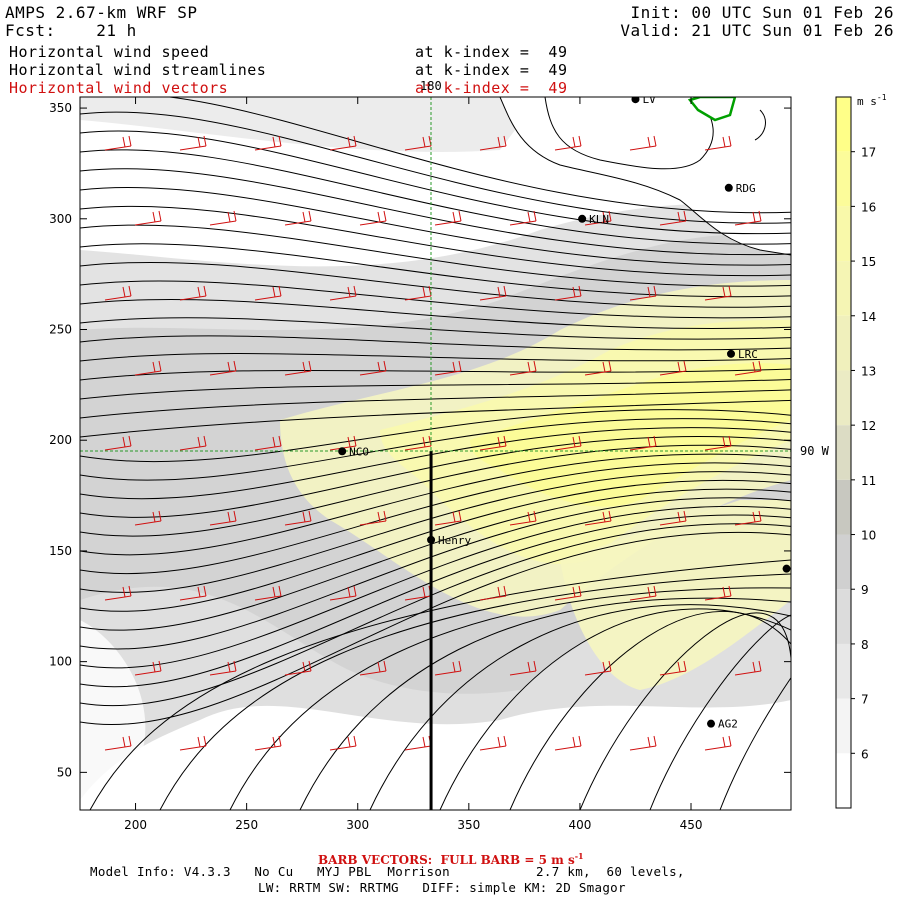 The width and height of the screenshot is (900, 900). What do you see at coordinates (645, 176) in the screenshot?
I see `coastline` at bounding box center [645, 176].